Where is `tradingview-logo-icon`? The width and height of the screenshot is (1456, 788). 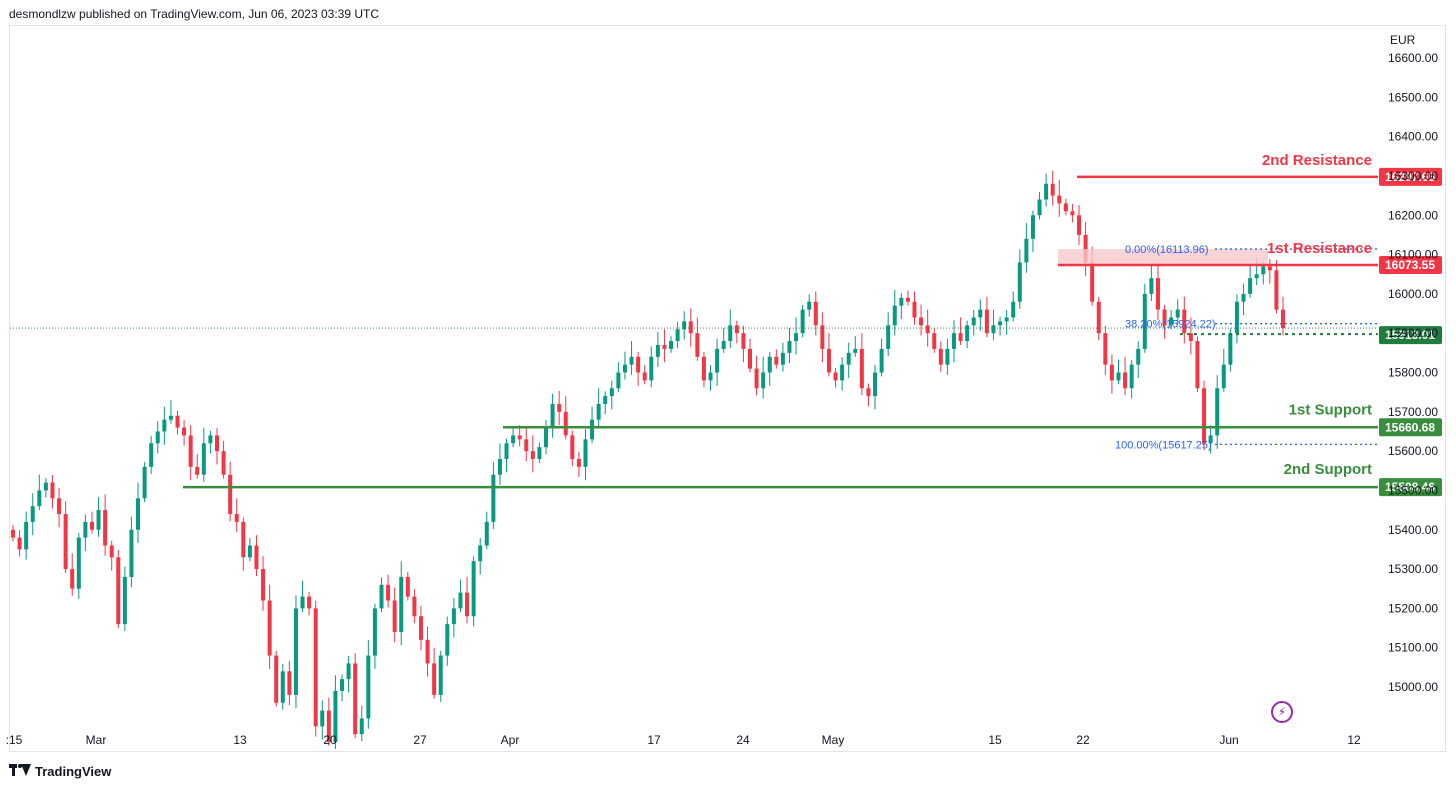
tradingview-logo-icon is located at coordinates (20, 771).